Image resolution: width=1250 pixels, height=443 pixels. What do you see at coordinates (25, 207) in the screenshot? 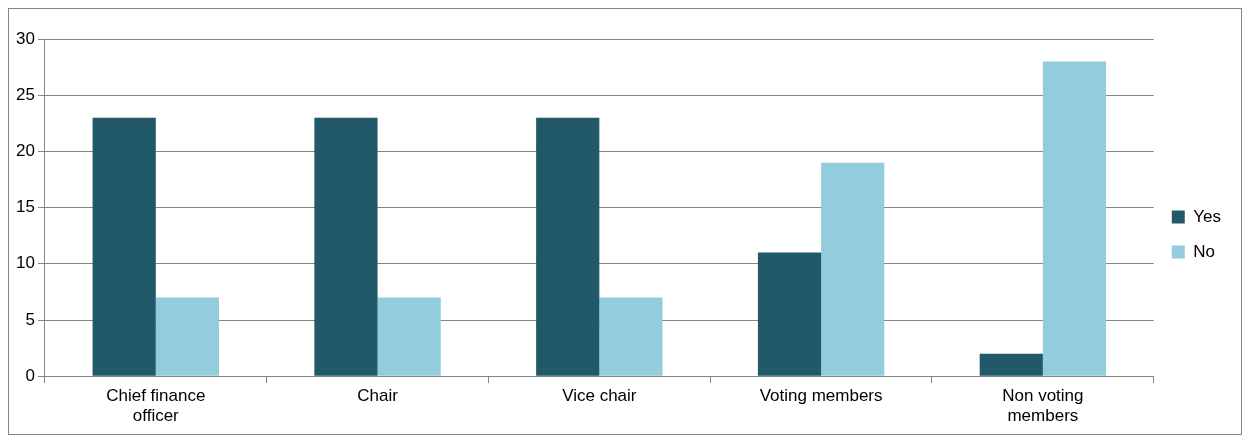
I see `y-tick-label: 15` at bounding box center [25, 207].